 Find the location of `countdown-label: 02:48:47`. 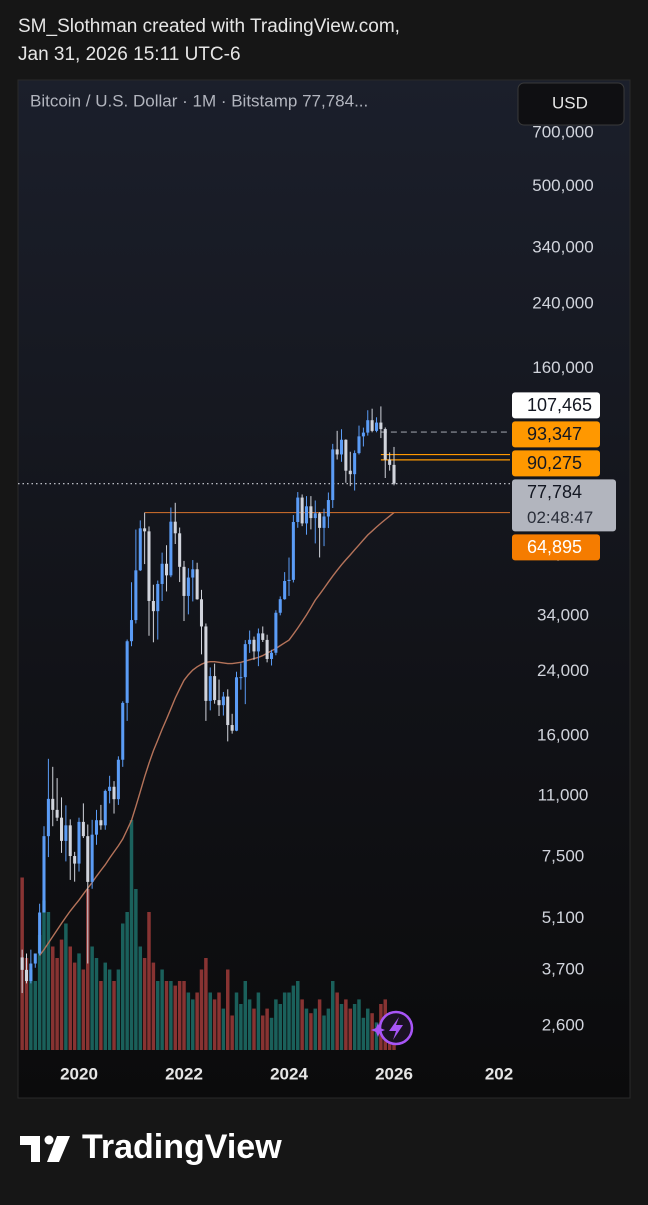

countdown-label: 02:48:47 is located at coordinates (560, 517).